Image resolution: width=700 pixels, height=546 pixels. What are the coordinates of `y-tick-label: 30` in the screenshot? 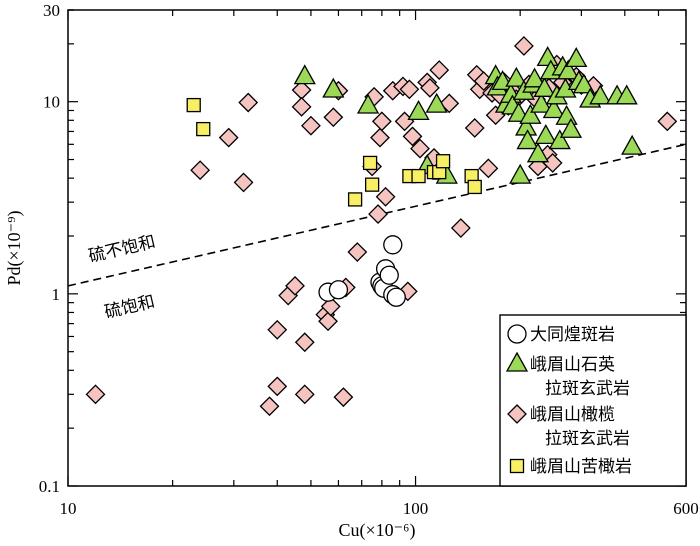 It's located at (51, 10).